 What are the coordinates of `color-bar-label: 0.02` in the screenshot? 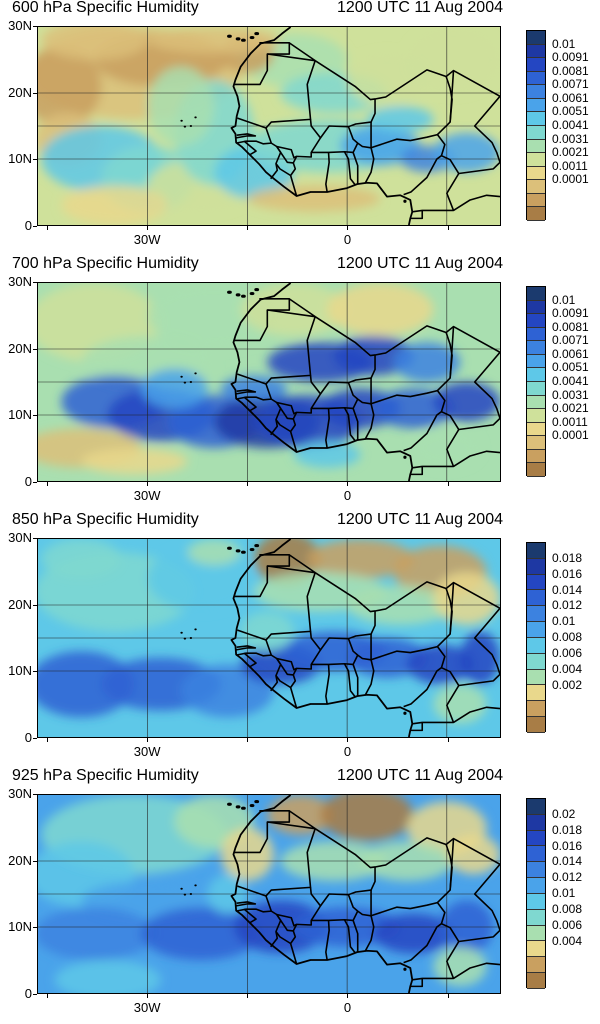 It's located at (564, 813).